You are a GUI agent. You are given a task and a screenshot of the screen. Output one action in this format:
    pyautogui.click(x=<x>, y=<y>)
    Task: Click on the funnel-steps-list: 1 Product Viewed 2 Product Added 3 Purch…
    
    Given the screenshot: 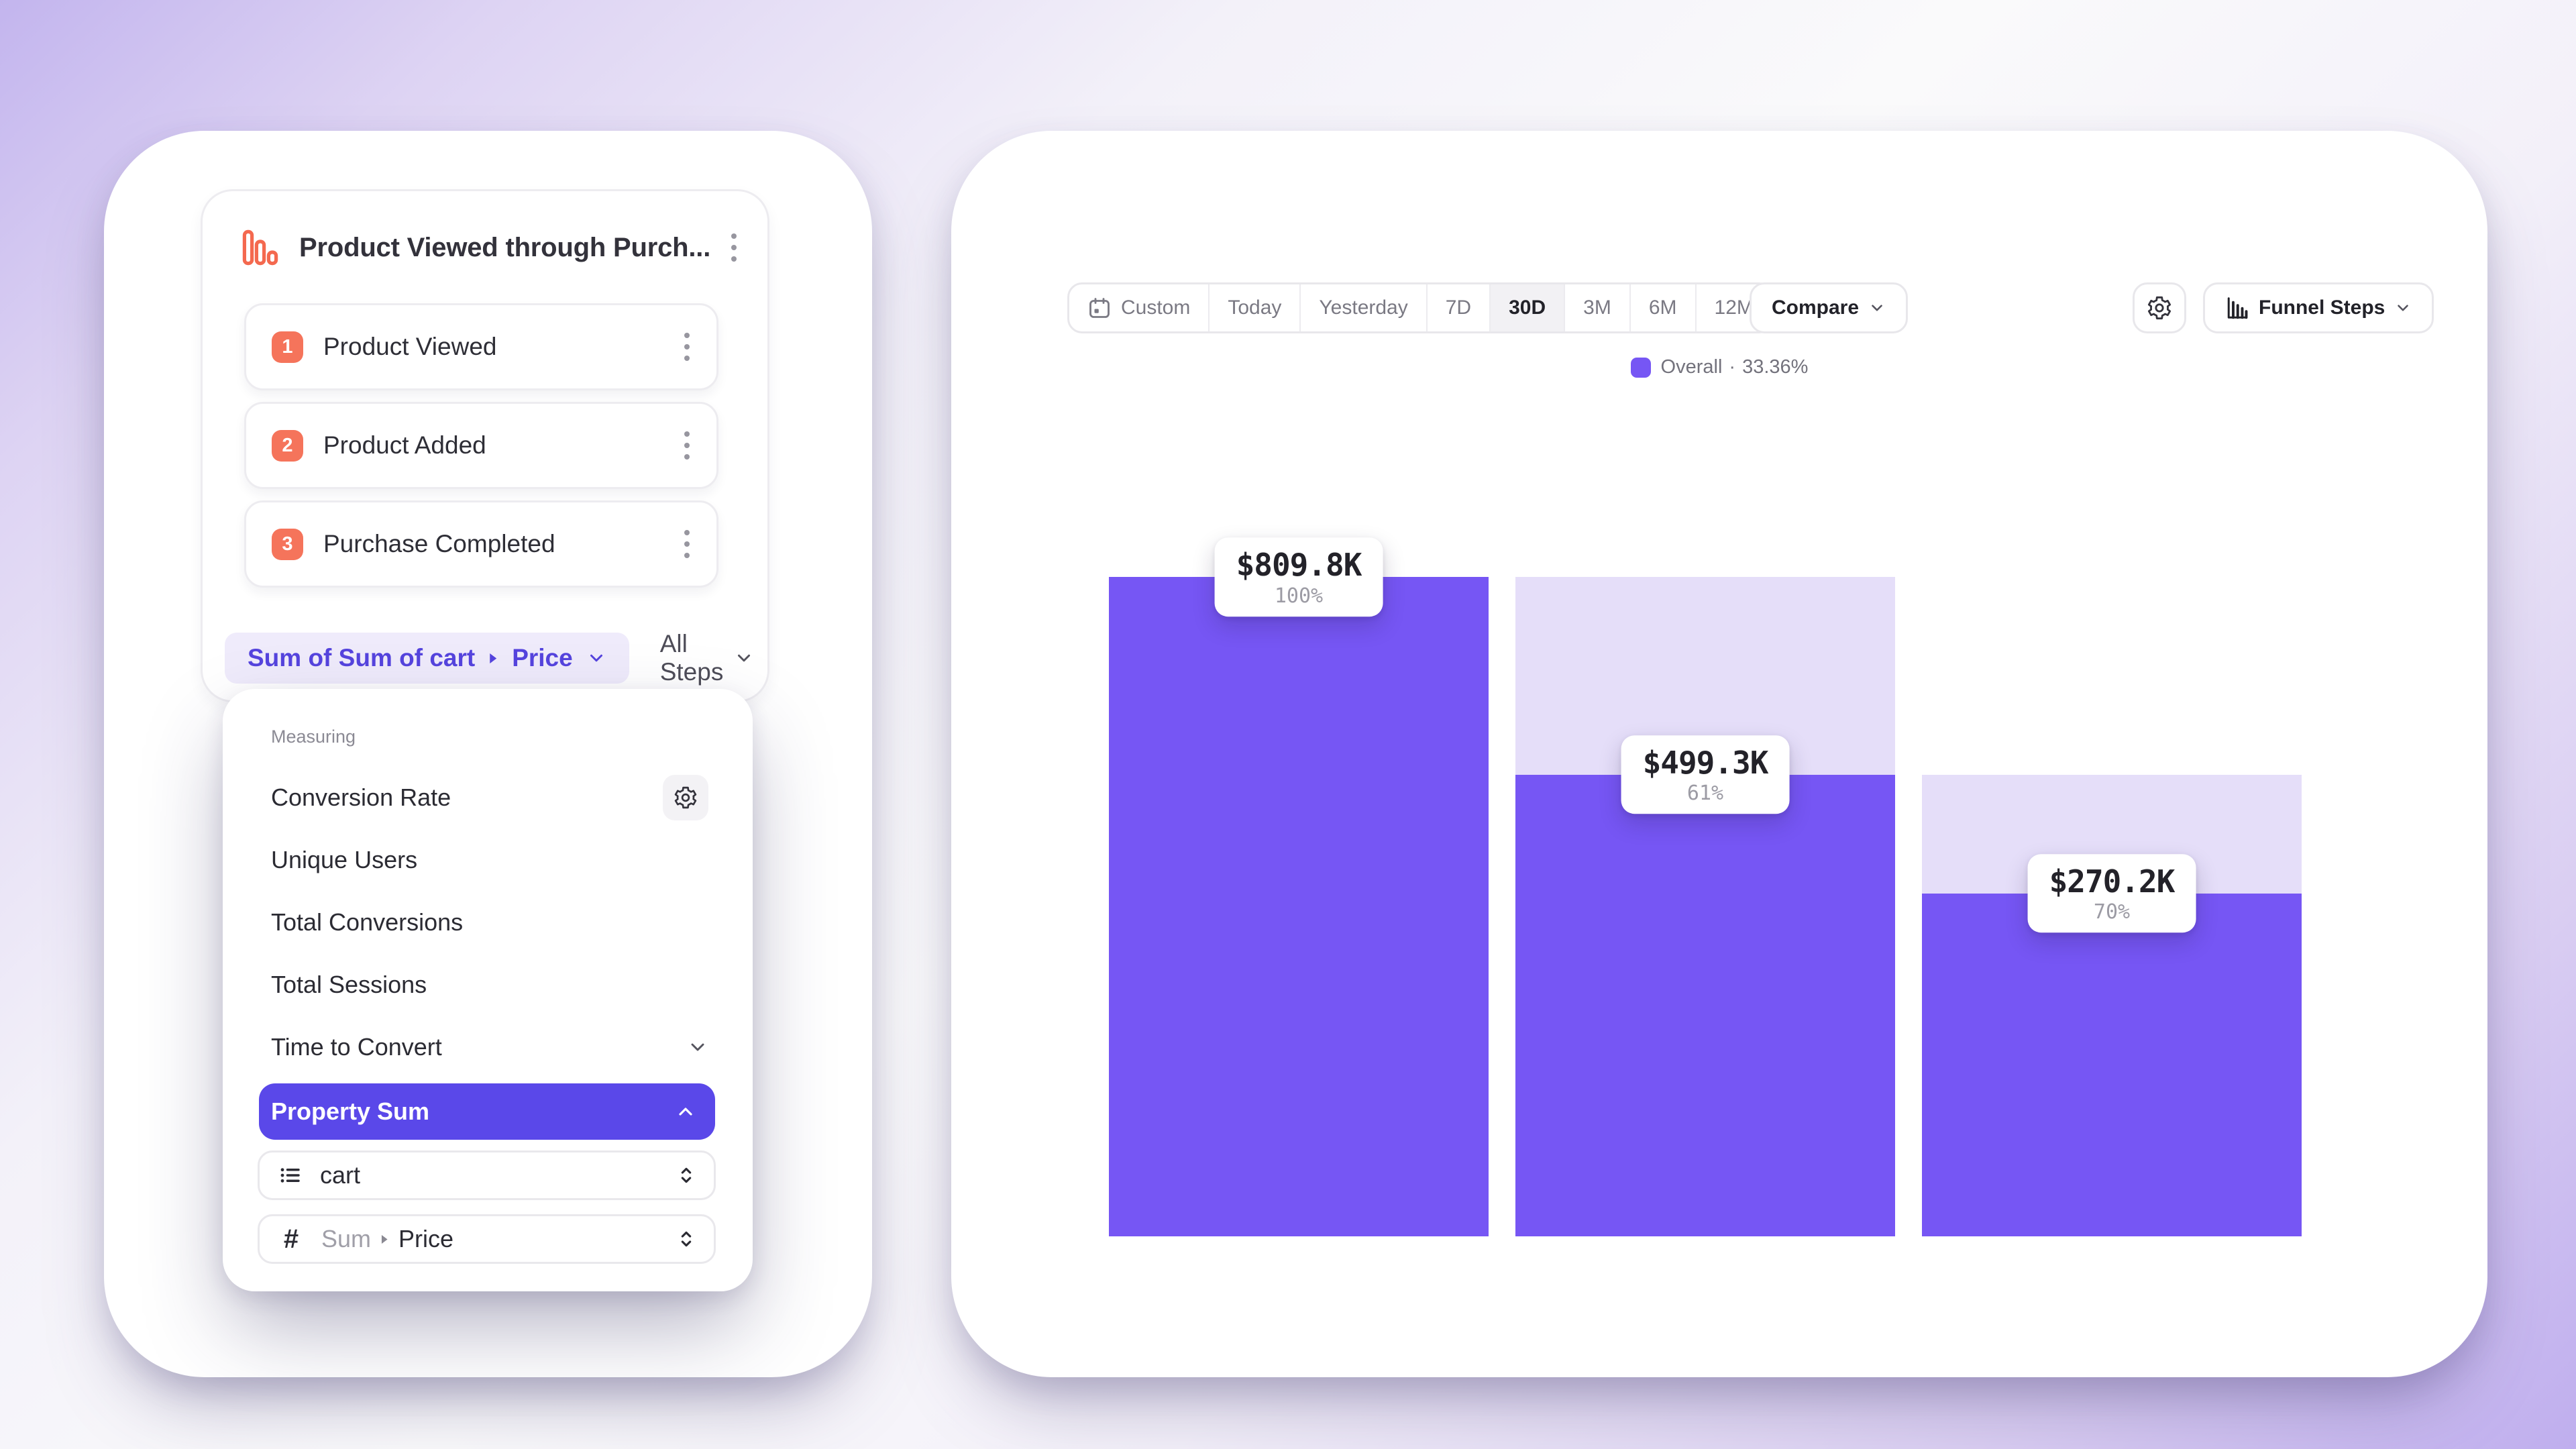 What is the action you would take?
    pyautogui.click(x=481, y=445)
    